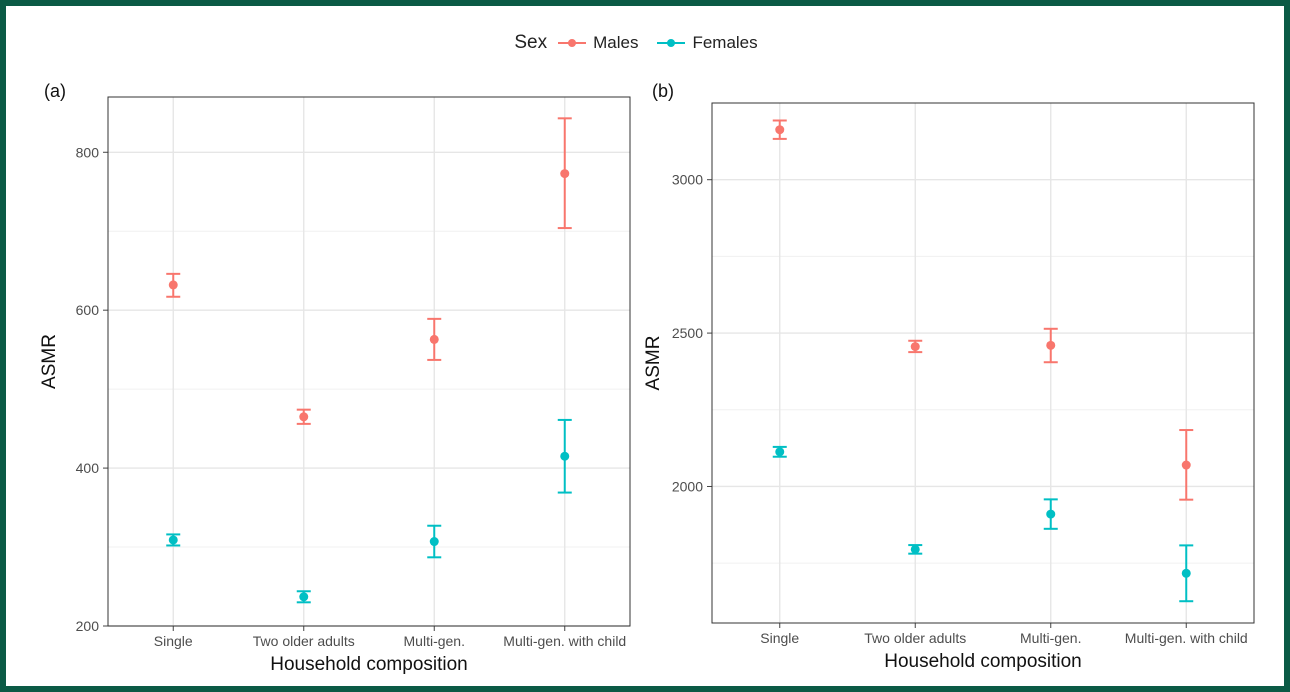 The height and width of the screenshot is (692, 1290). I want to click on legend: Sex Males Females, so click(645, 43).